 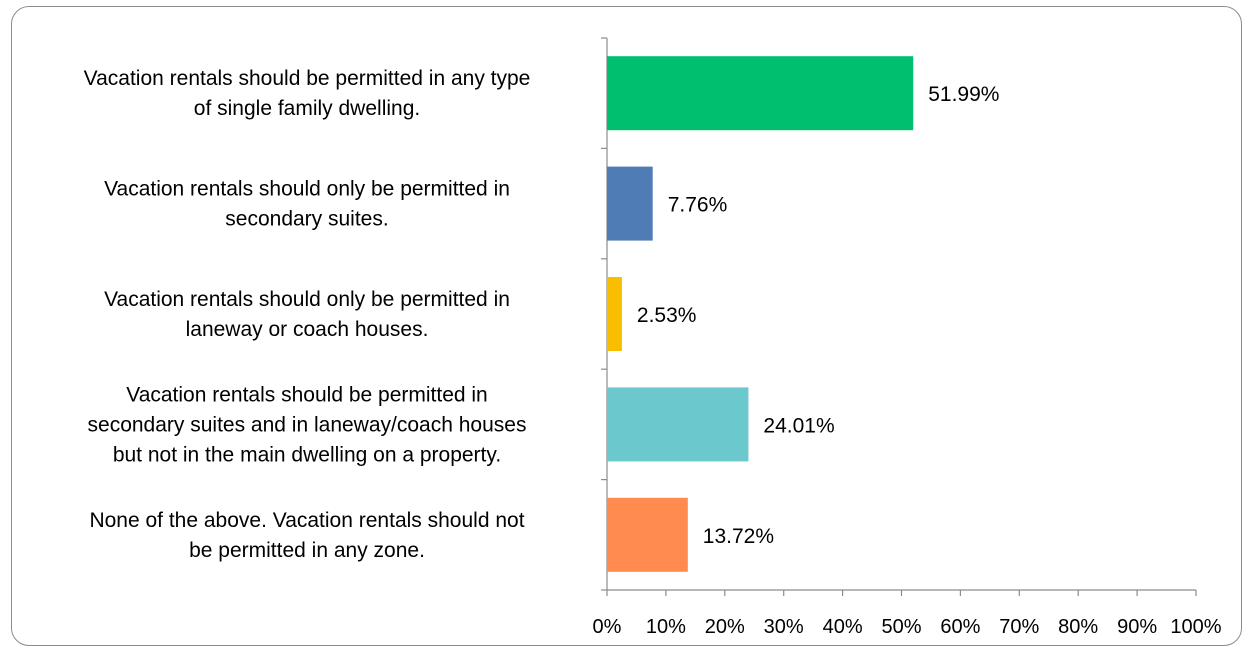 I want to click on data-label: 24.01%, so click(x=798, y=425).